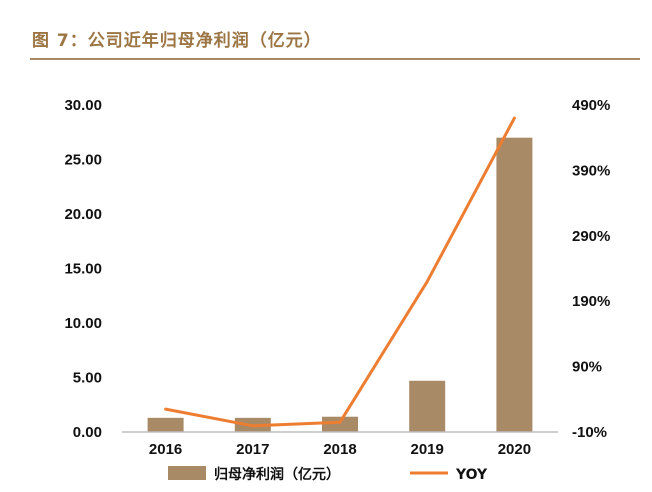  I want to click on right-axis-ticks: -10% 90% 190% 290% 390% 490%, so click(591, 269).